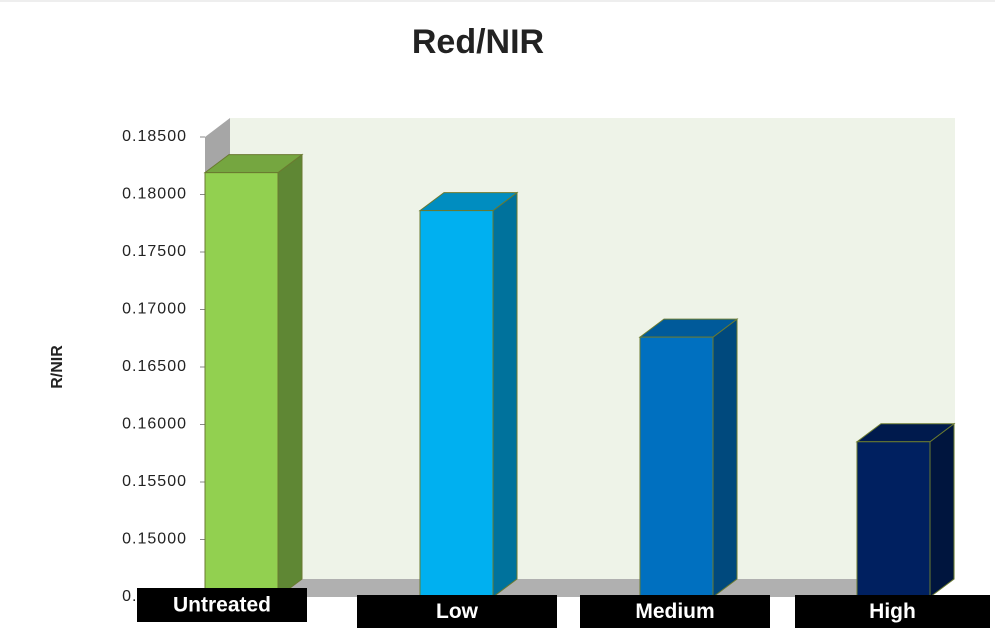 The width and height of the screenshot is (995, 628). Describe the element at coordinates (154, 366) in the screenshot. I see `y-tick-label: 0.16500` at that location.